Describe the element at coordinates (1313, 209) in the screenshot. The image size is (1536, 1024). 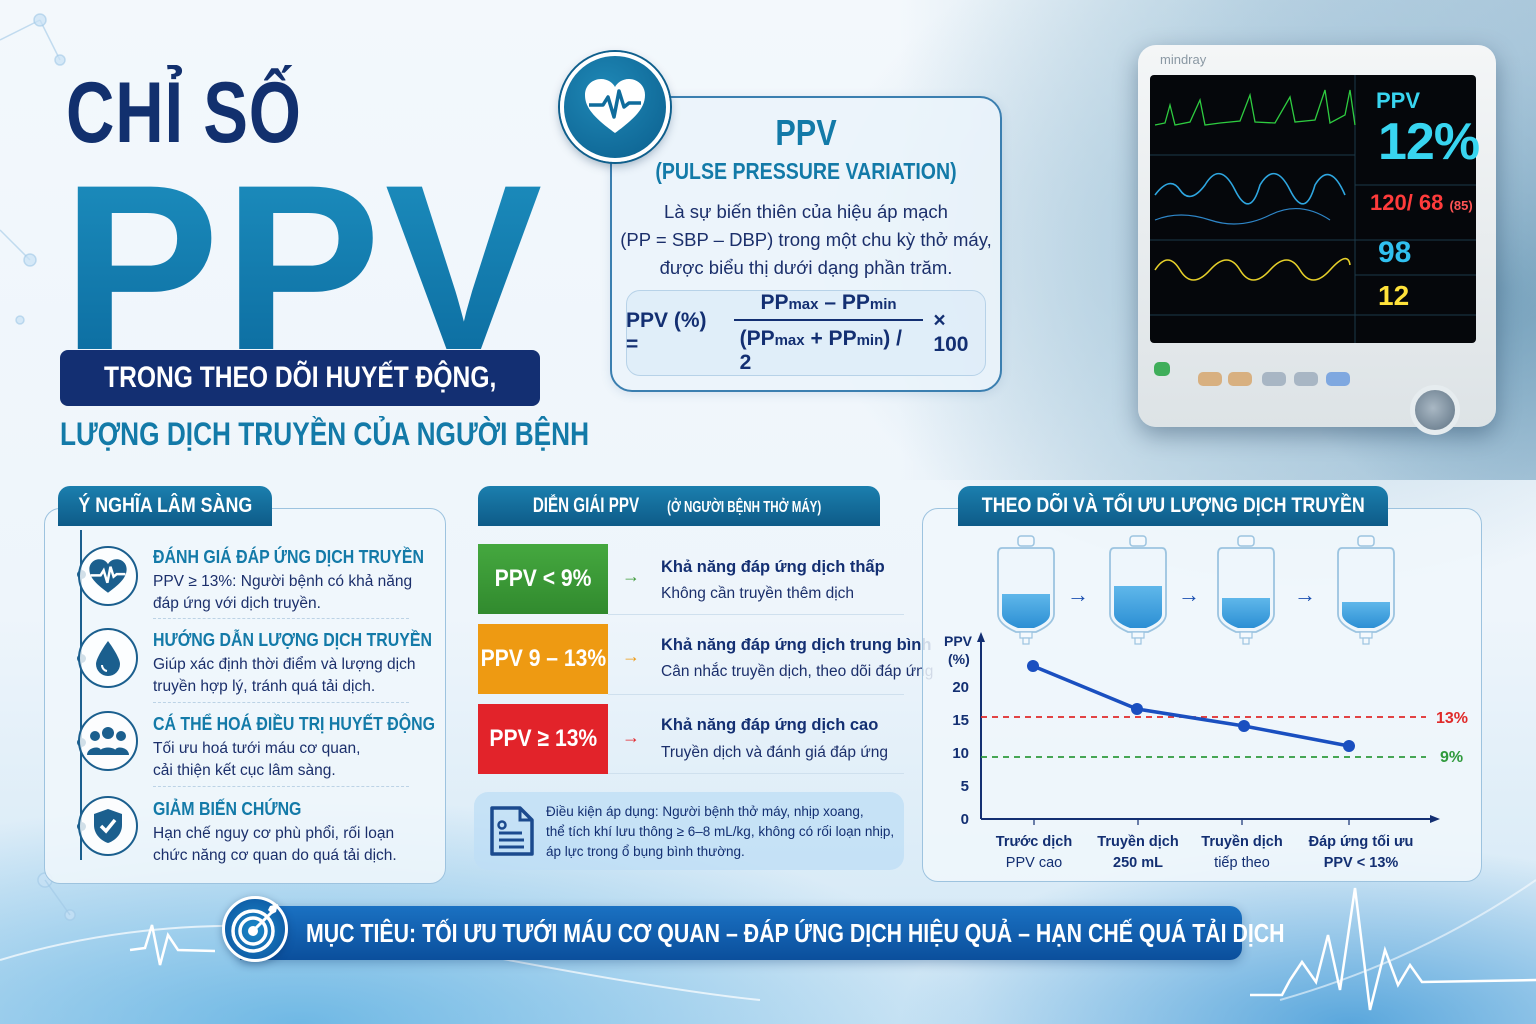
I see `monitor-screen` at that location.